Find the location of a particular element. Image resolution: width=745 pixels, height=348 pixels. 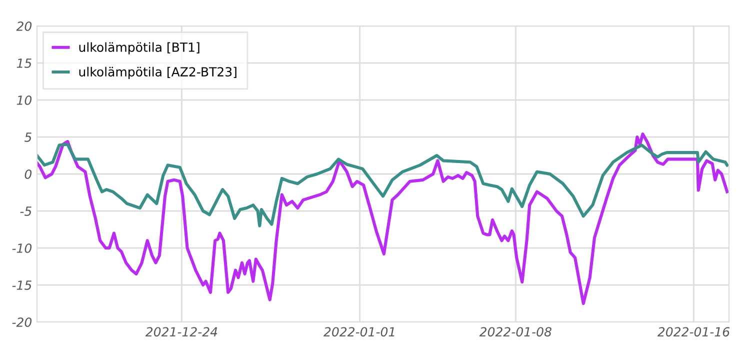

y-tick-label: 5 is located at coordinates (28, 137).